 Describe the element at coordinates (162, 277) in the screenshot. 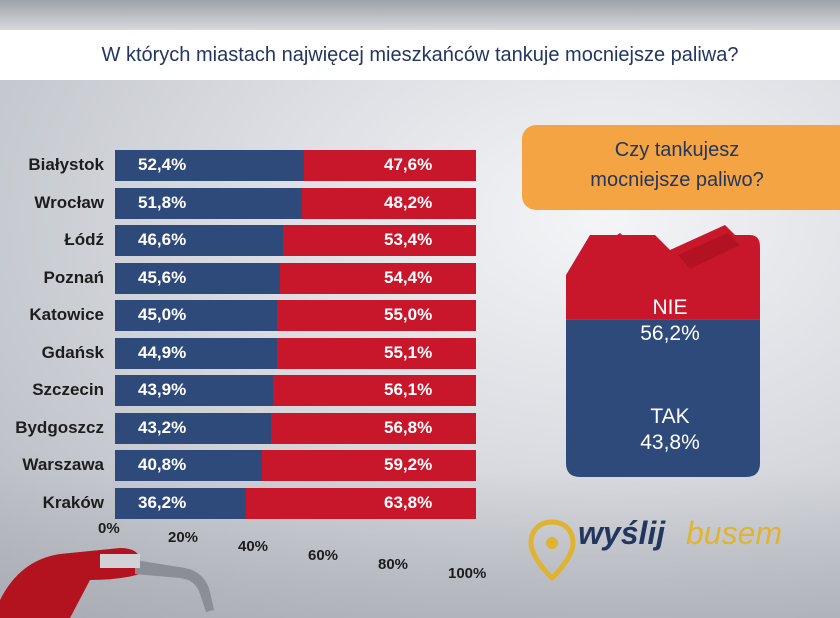

I see `data-label: 45,6%` at that location.